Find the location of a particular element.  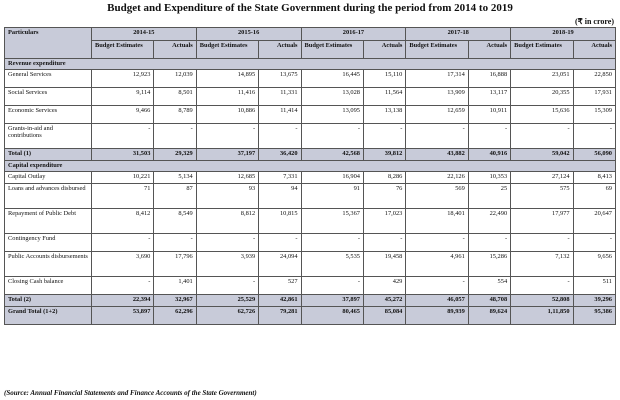

cell: 11,564 is located at coordinates (384, 96).